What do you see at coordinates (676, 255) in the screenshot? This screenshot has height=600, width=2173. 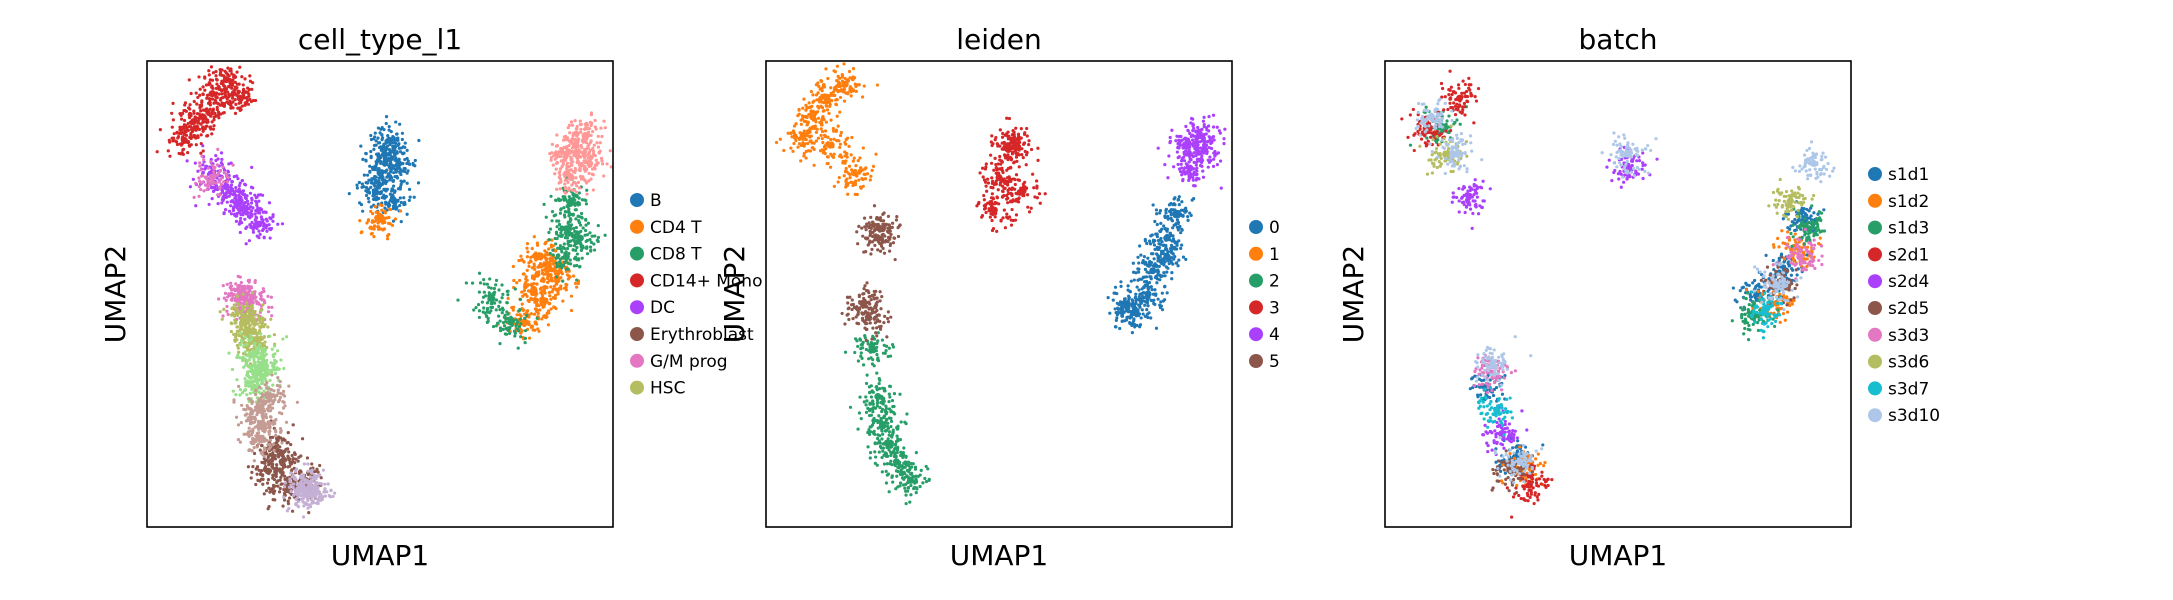 I see `legend-label: CD8 T` at bounding box center [676, 255].